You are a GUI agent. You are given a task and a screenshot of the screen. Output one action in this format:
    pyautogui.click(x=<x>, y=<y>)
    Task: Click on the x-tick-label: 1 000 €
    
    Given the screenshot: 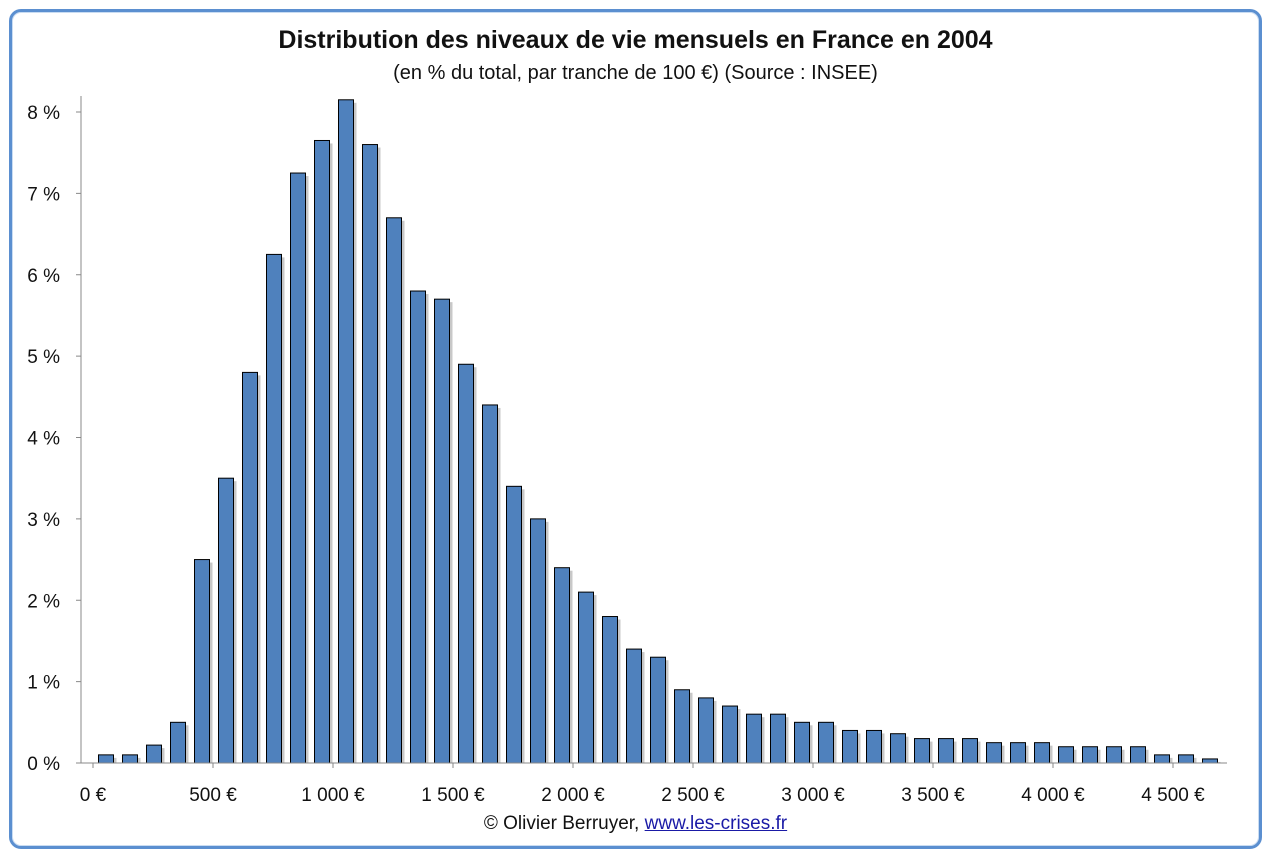 What is the action you would take?
    pyautogui.click(x=333, y=795)
    